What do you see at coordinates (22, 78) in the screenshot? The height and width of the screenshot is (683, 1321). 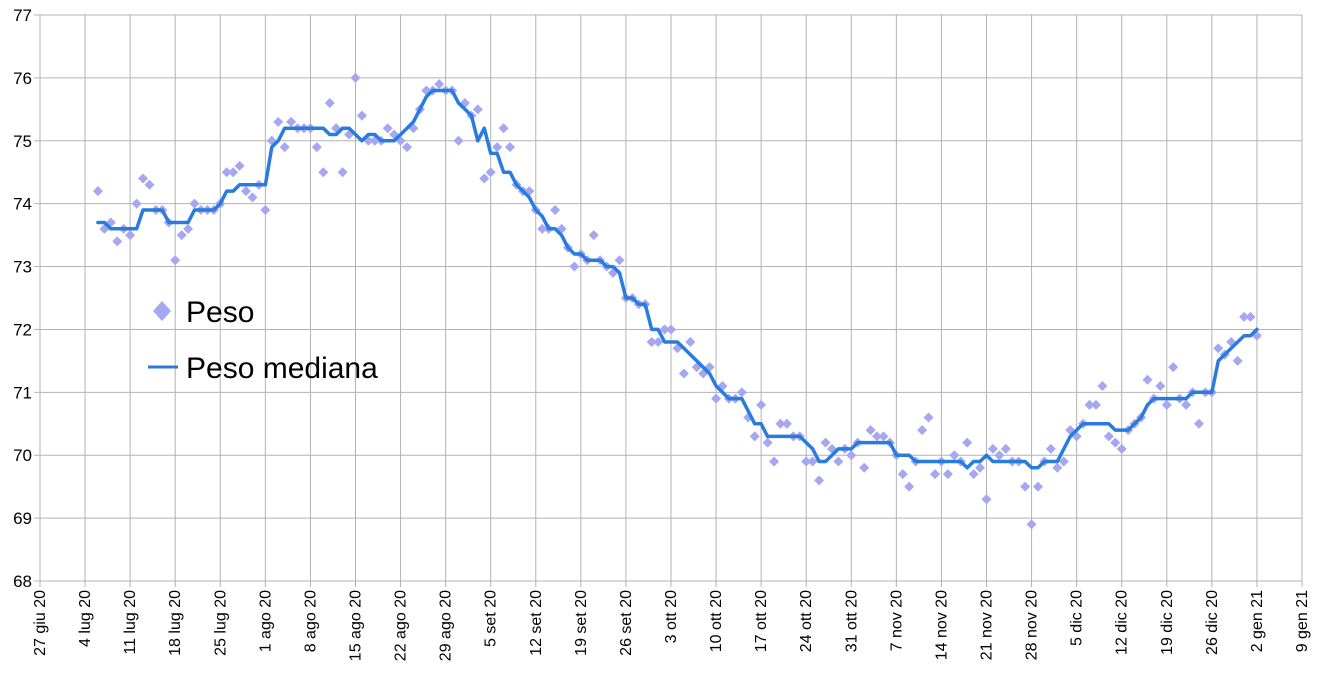 I see `y-tick-label: 76` at bounding box center [22, 78].